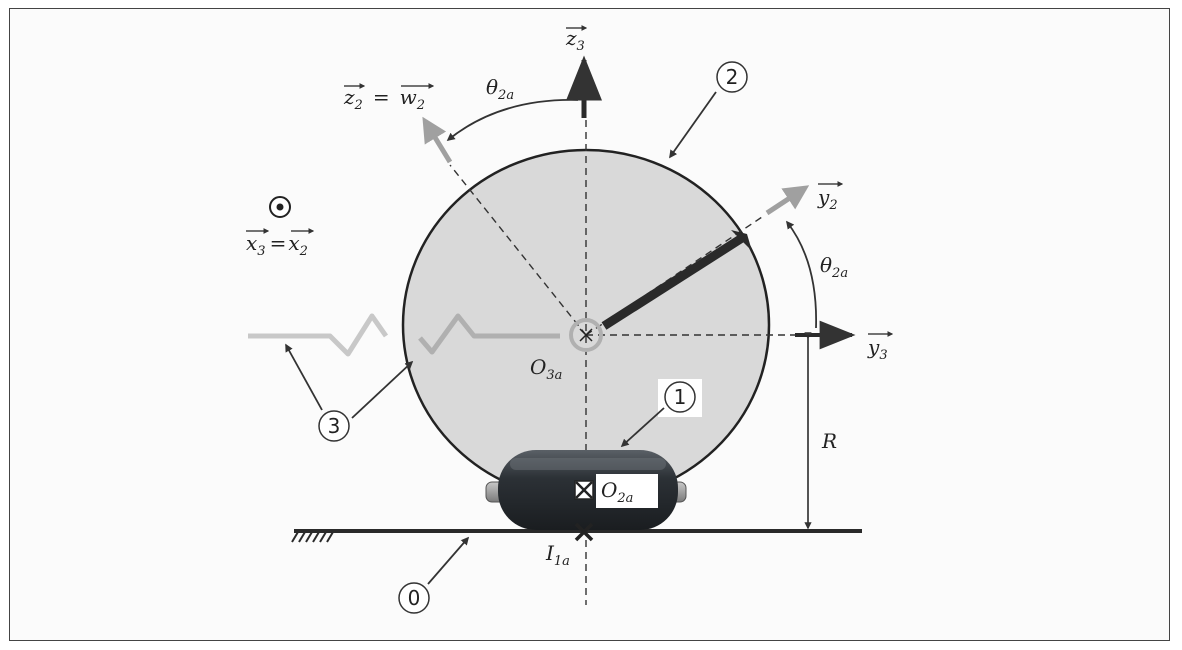 This screenshot has width=1182, height=650. What do you see at coordinates (312, 537) in the screenshot?
I see `ground-hatch` at bounding box center [312, 537].